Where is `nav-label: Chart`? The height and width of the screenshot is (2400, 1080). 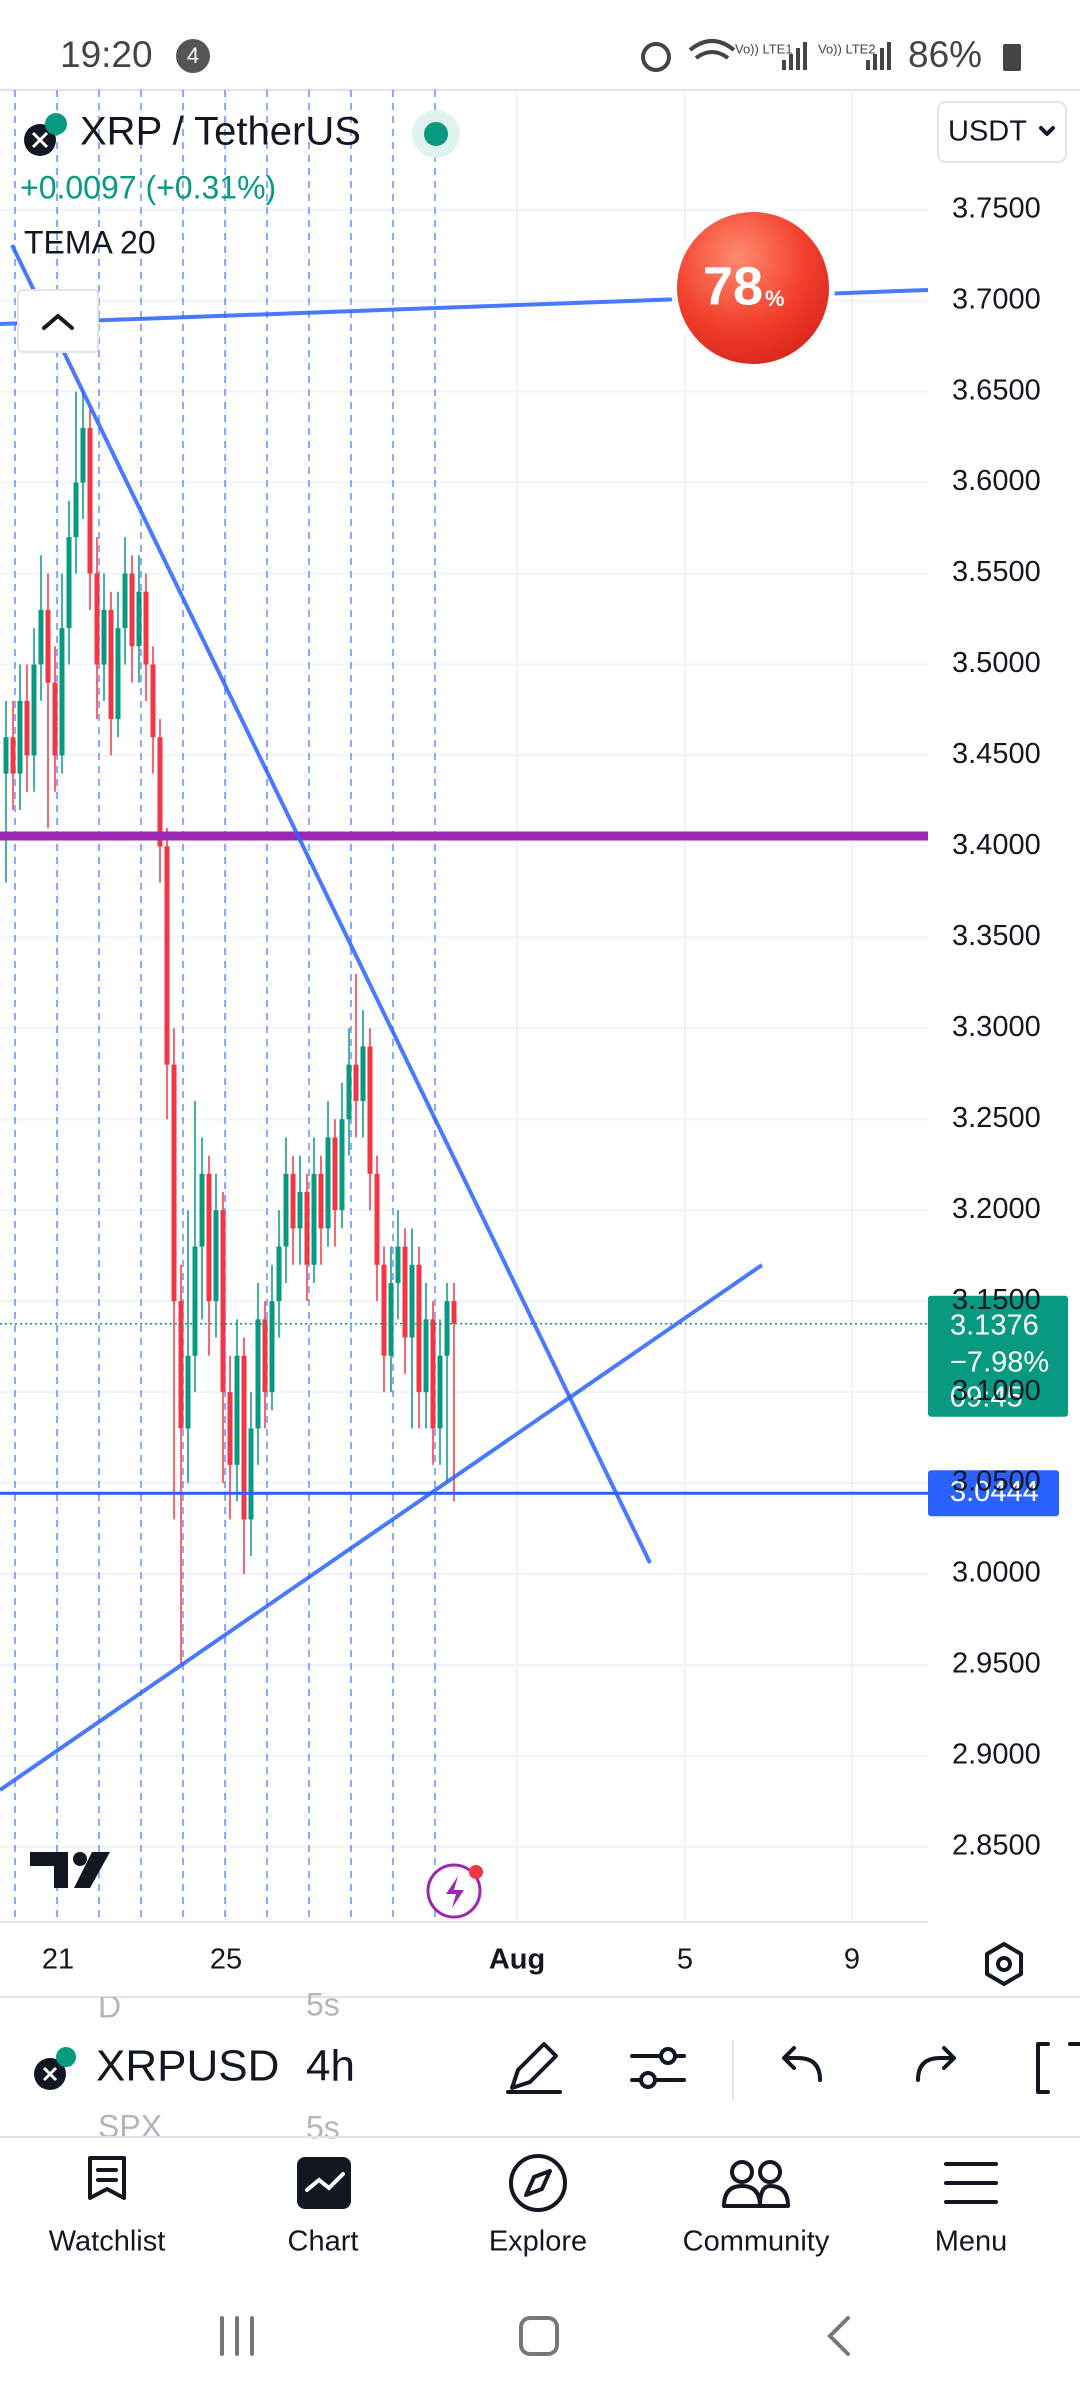
nav-label: Chart is located at coordinates (323, 2242).